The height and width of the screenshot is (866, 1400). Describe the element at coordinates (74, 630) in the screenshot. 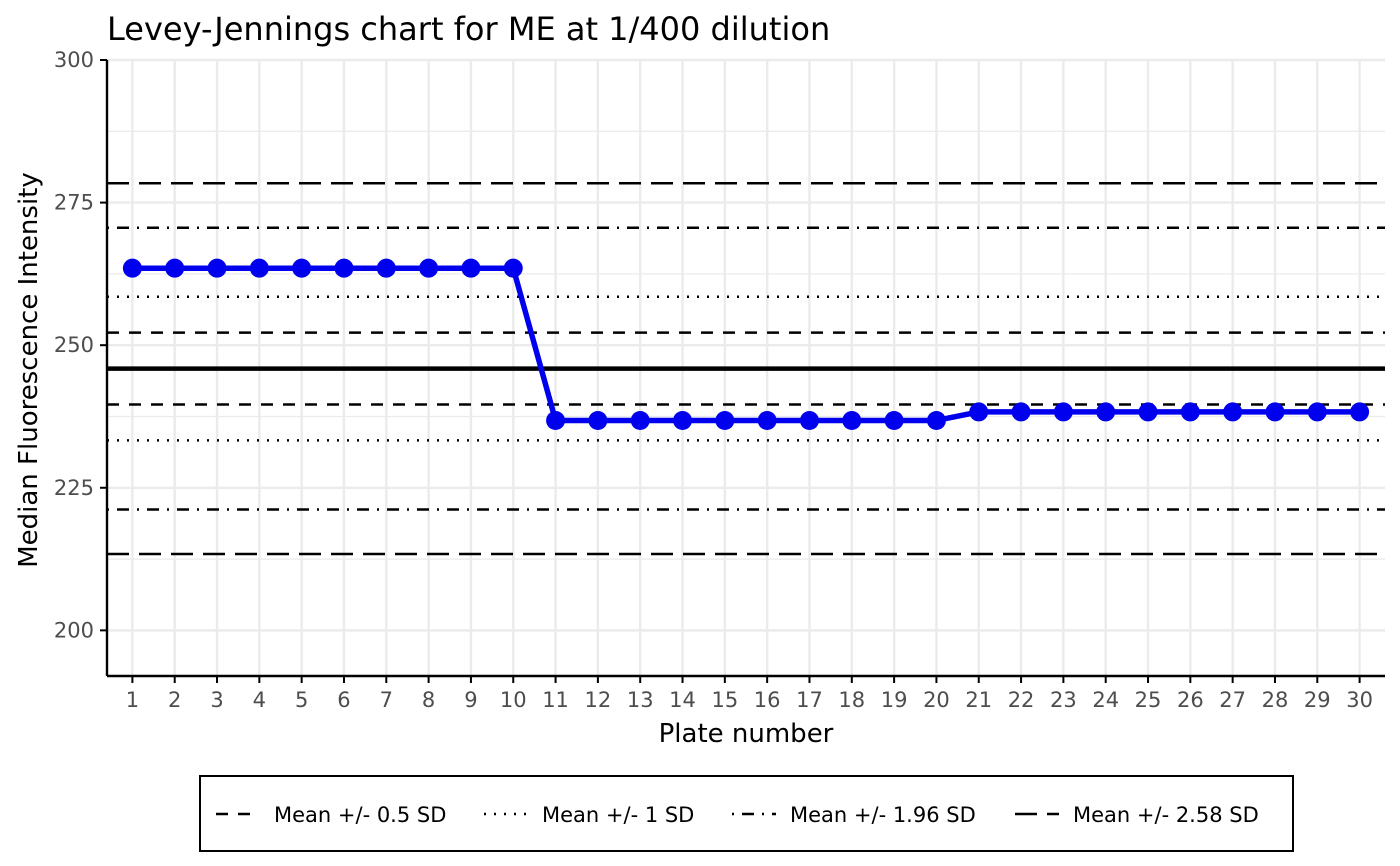

I see `y-tick-label: 200` at that location.